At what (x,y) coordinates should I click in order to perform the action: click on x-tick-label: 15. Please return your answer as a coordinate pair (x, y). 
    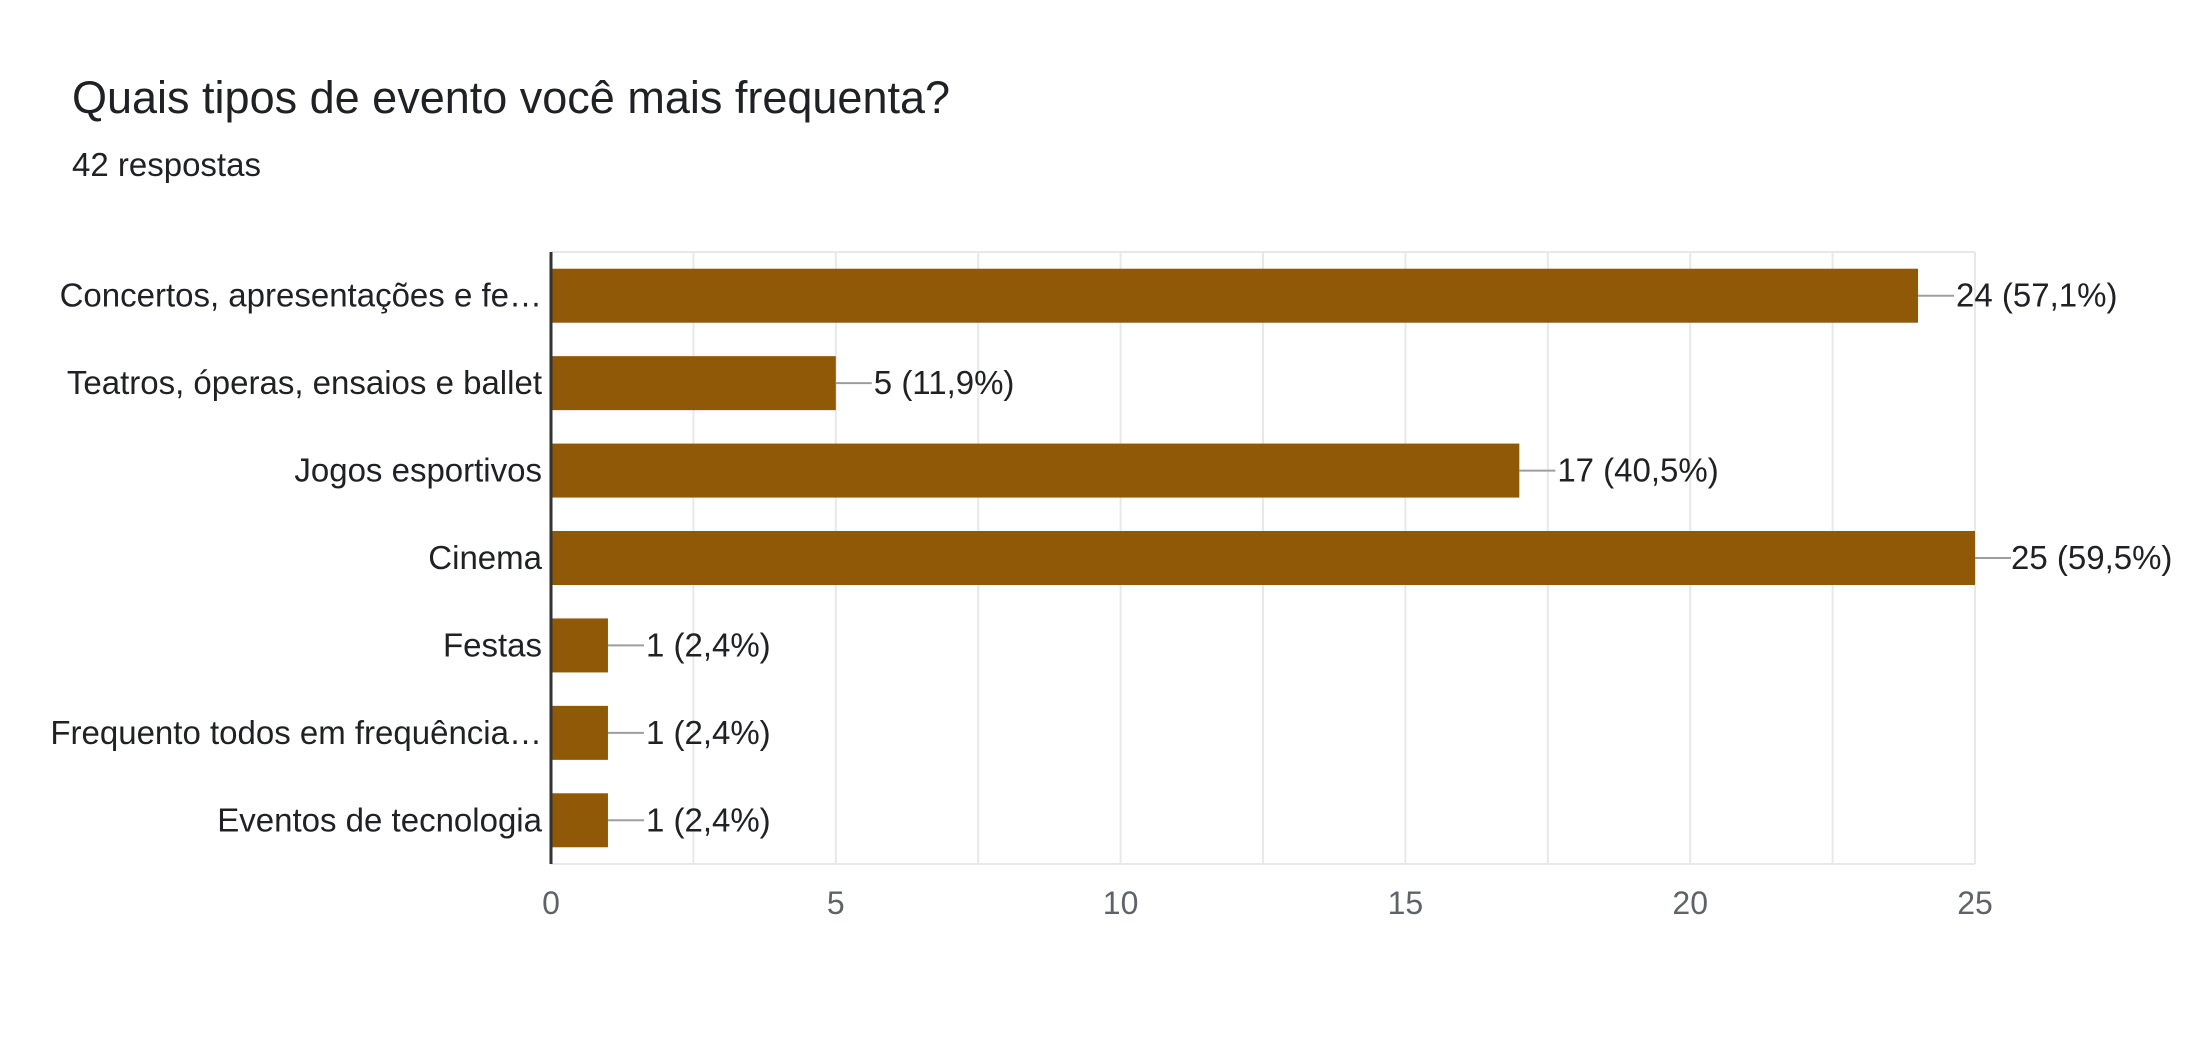
    Looking at the image, I should click on (1406, 903).